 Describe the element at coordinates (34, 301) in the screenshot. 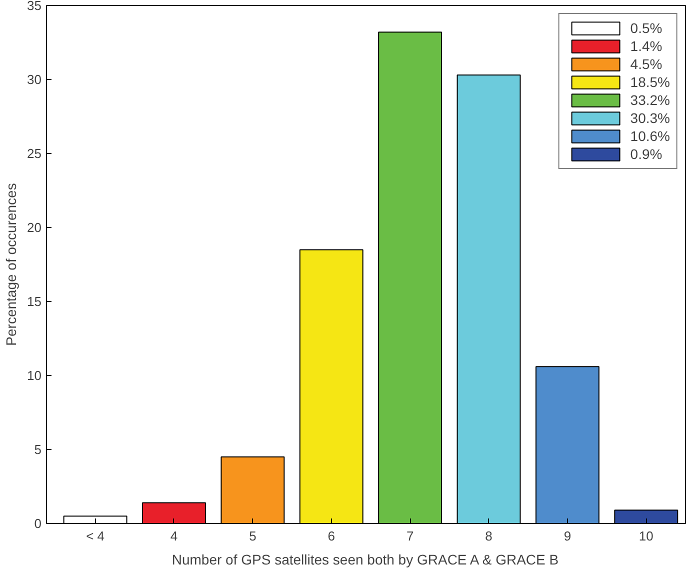

I see `y-tick-label: 15` at that location.